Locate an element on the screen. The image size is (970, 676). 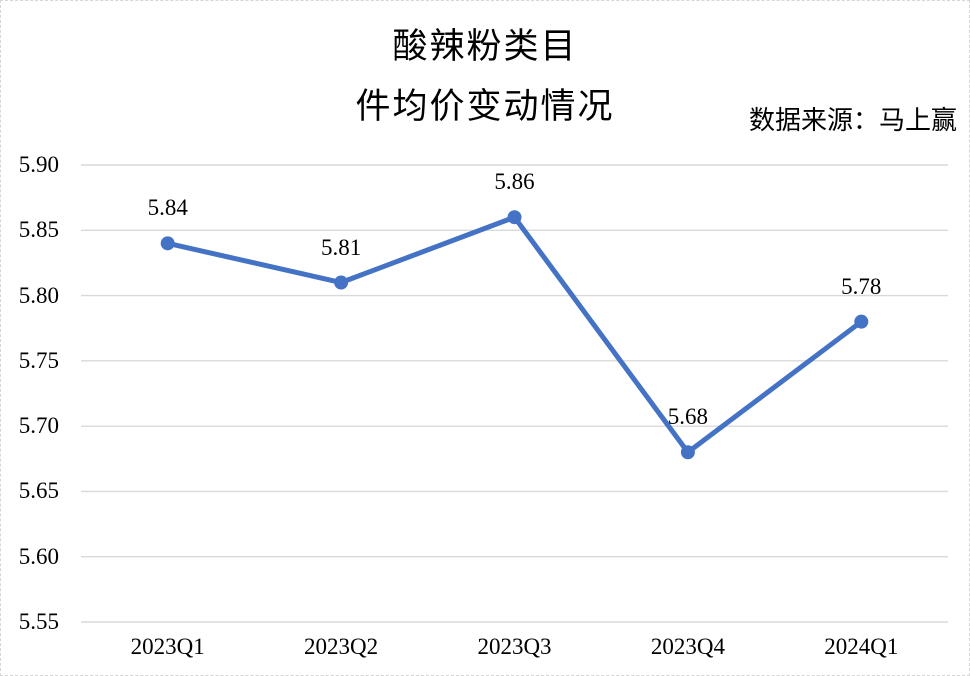
y-tick-label: 5.75 is located at coordinates (38, 360).